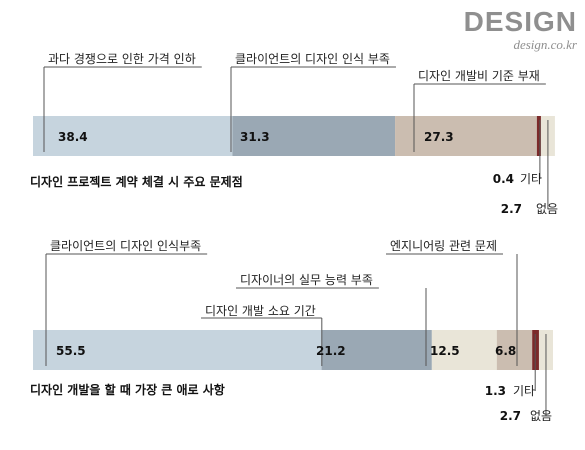 The width and height of the screenshot is (585, 450). Describe the element at coordinates (495, 391) in the screenshot. I see `value-label: 1.3` at that location.